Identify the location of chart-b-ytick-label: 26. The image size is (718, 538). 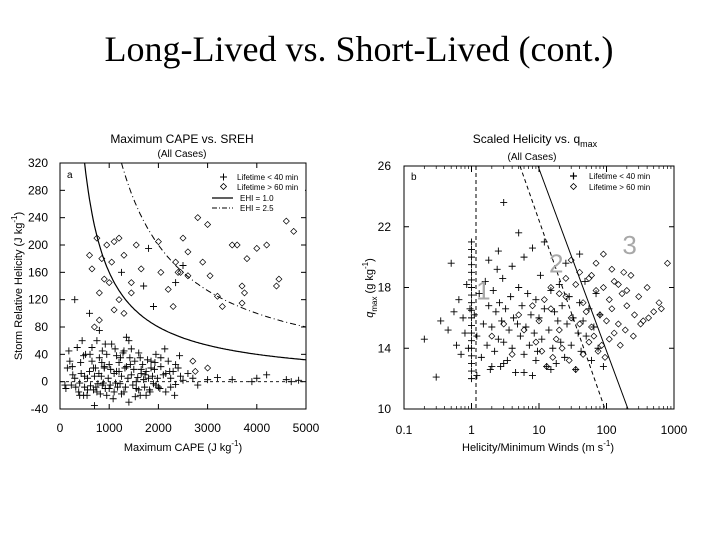
(385, 166).